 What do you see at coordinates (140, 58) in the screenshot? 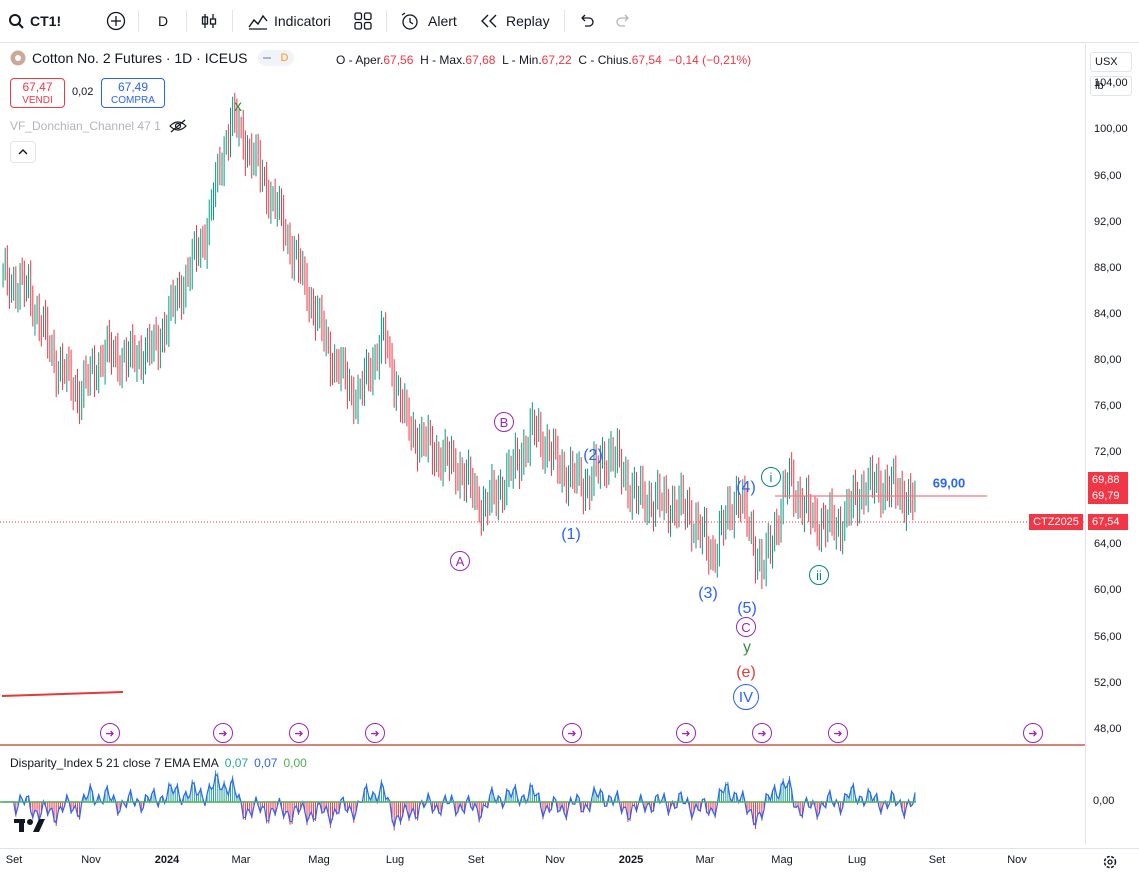
I see `symbol-title: Cotton No. 2 Futures · 1D · ICEUS` at bounding box center [140, 58].